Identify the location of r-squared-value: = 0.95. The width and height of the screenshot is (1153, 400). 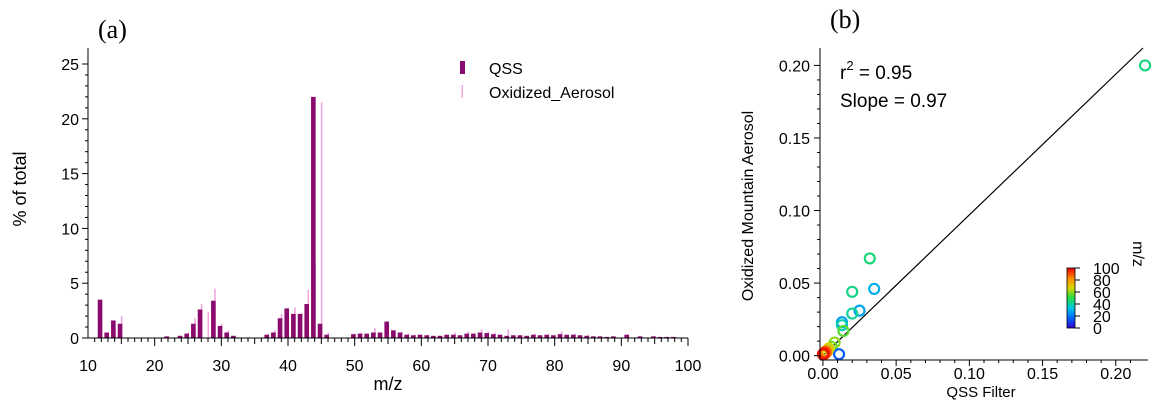
(883, 73).